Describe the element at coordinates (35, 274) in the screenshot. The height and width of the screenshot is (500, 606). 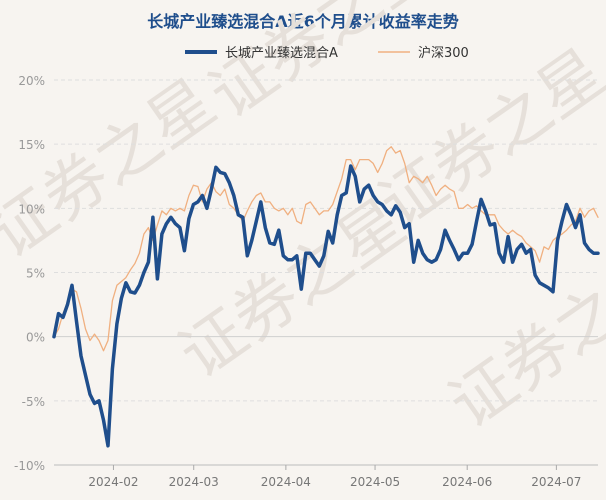
I see `y-tick-label: 5%` at that location.